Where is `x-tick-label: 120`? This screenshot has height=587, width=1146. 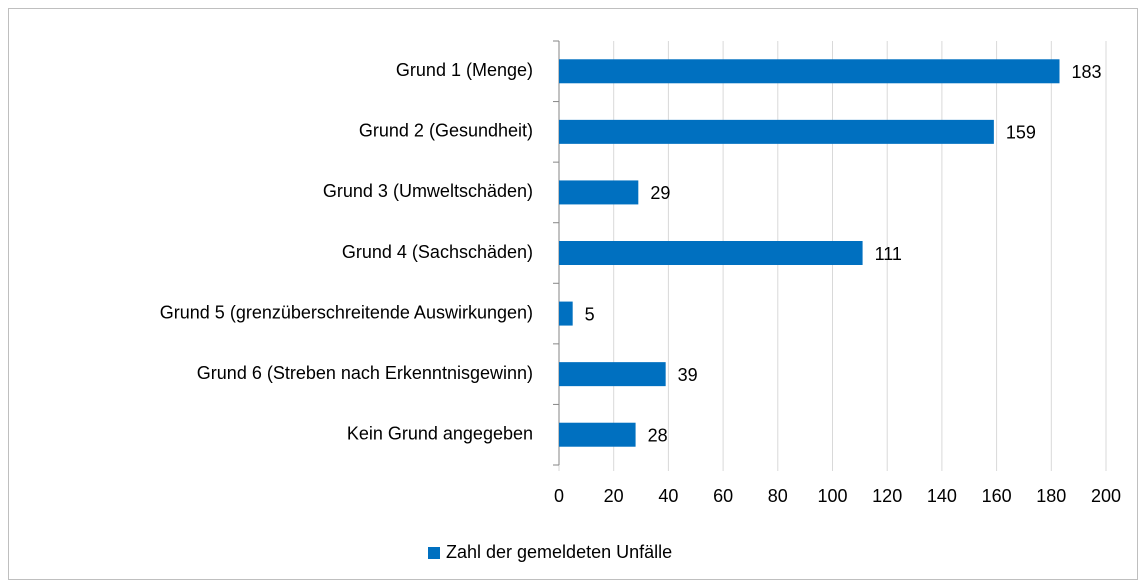 x-tick-label: 120 is located at coordinates (887, 496).